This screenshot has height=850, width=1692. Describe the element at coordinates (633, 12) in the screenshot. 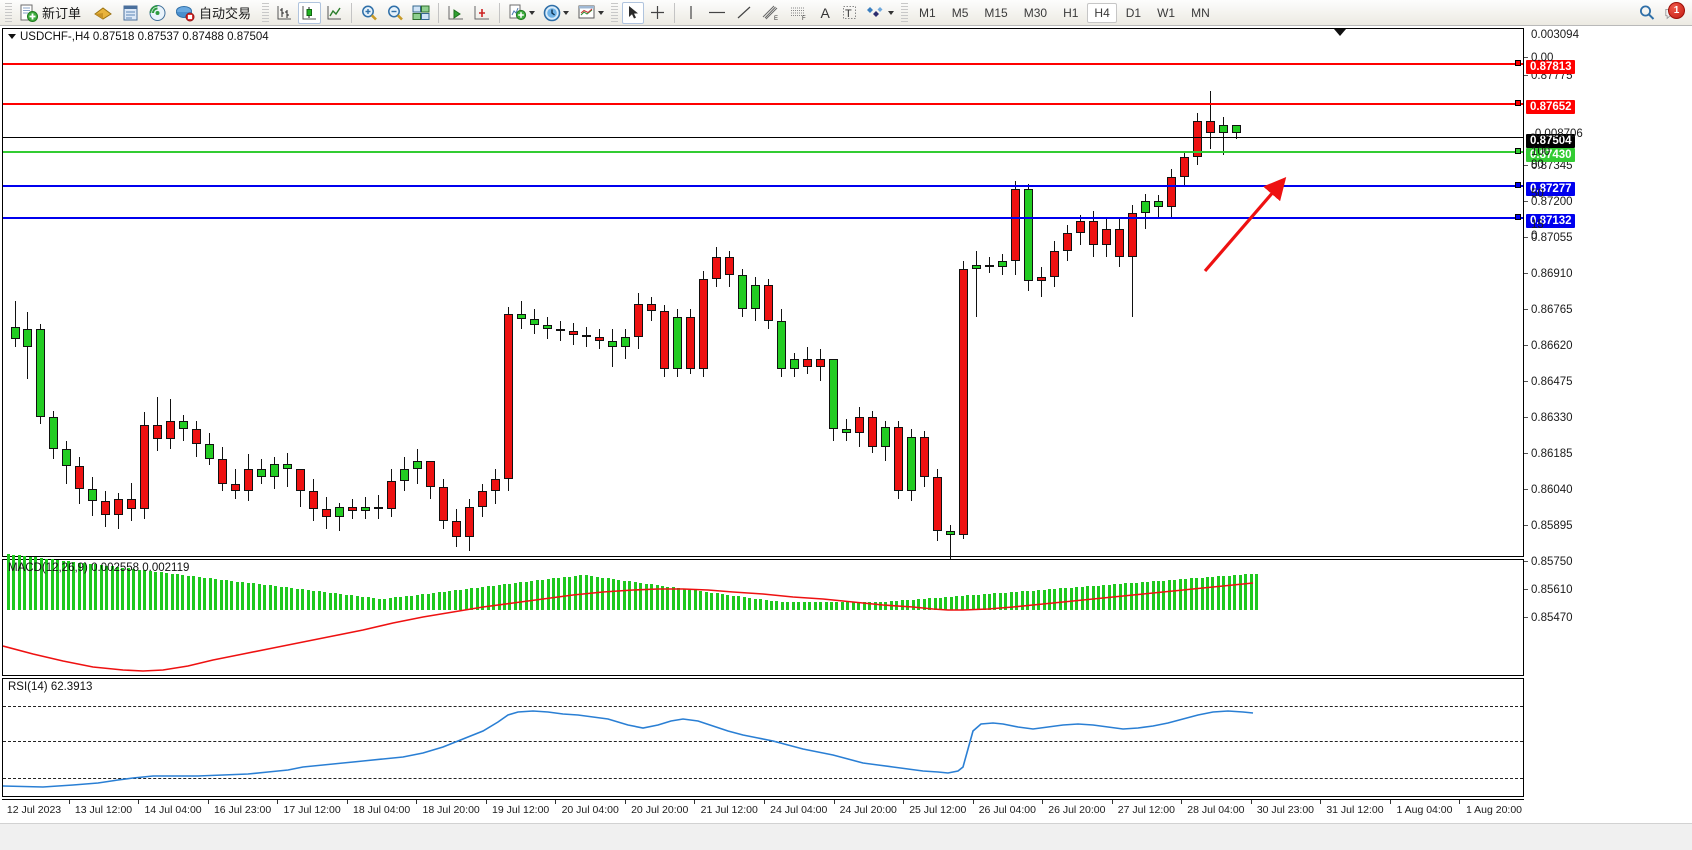

I see `cursor-button` at that location.